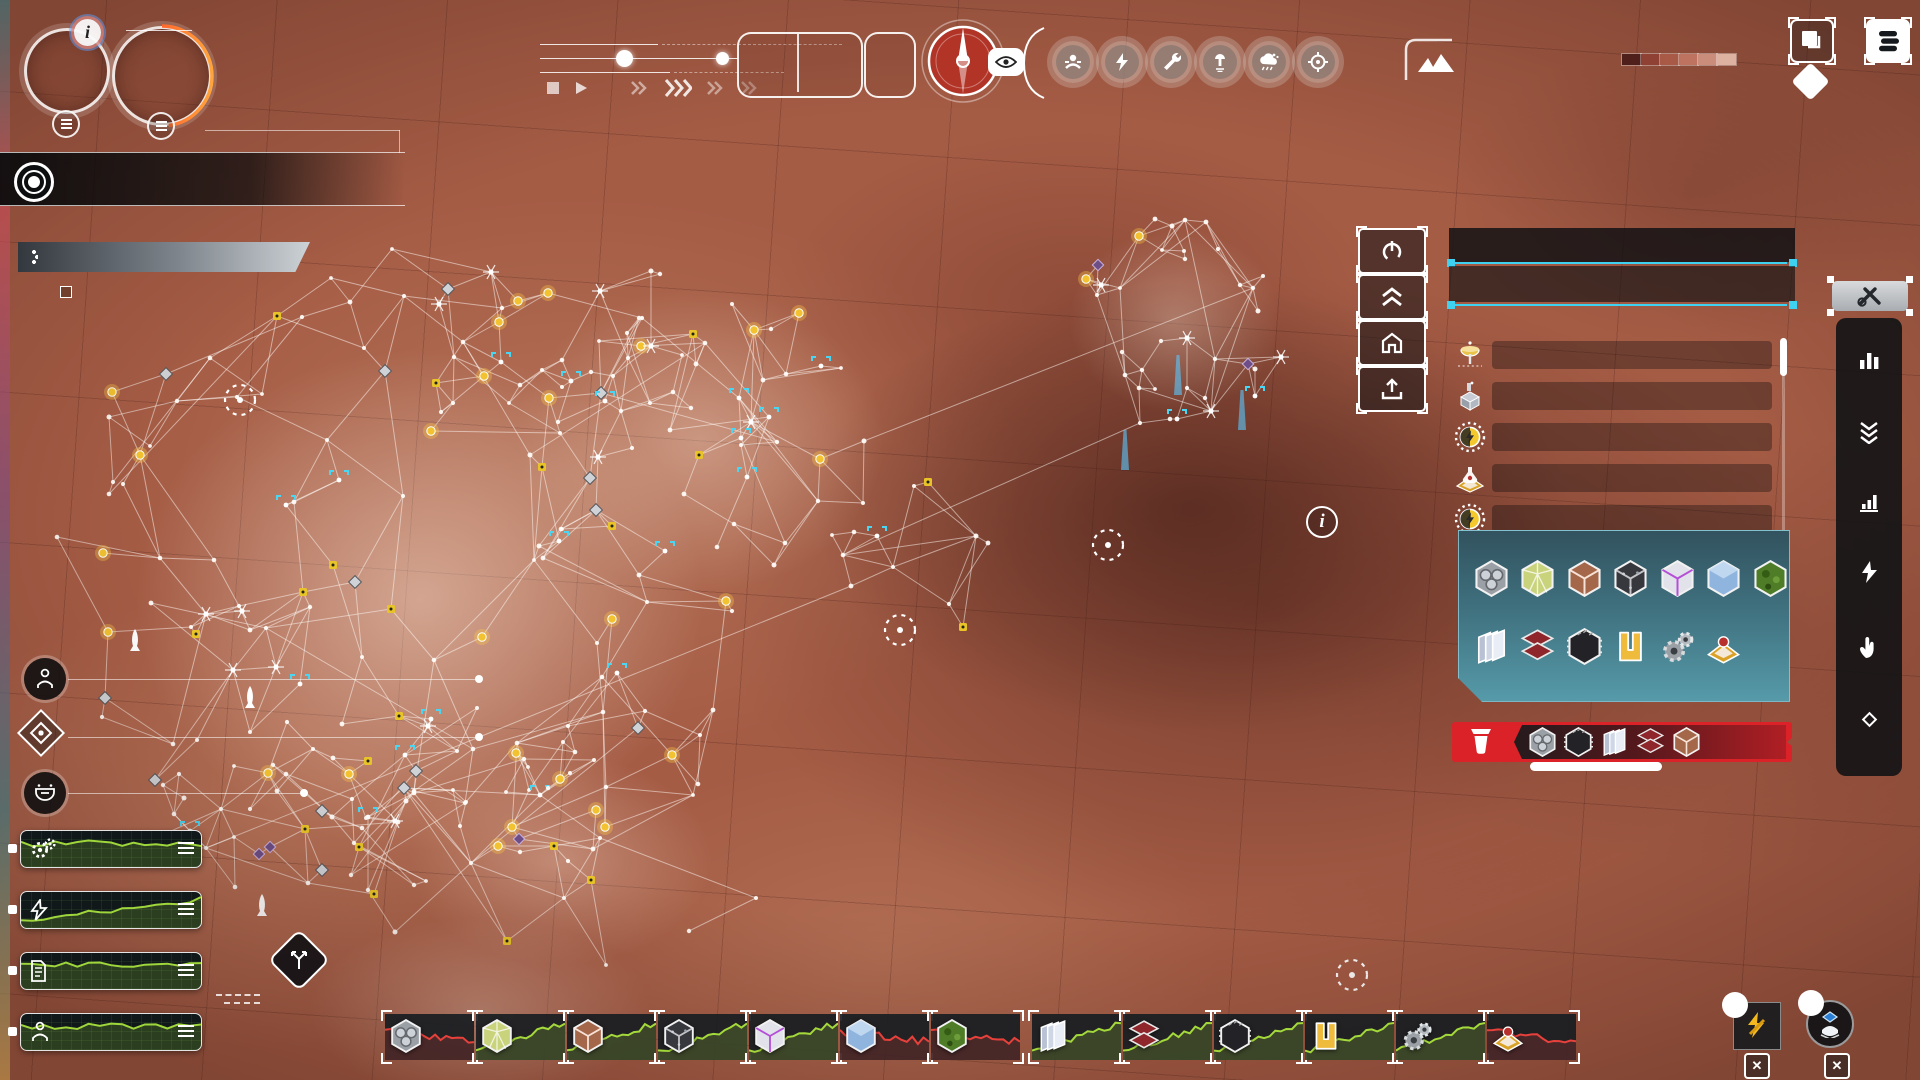 Image resolution: width=1920 pixels, height=1080 pixels. I want to click on speed-2-button, so click(678, 88).